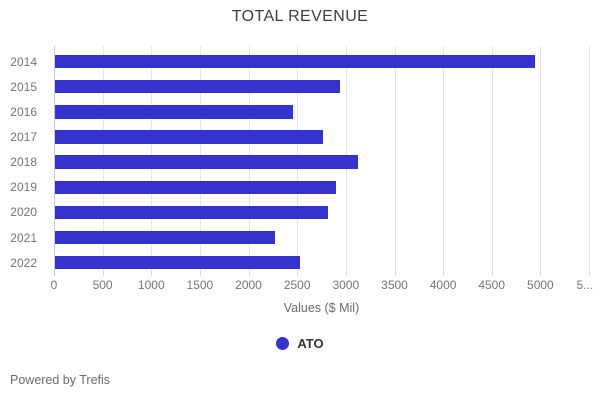 The image size is (600, 400). I want to click on x-tick-label: 2500, so click(297, 285).